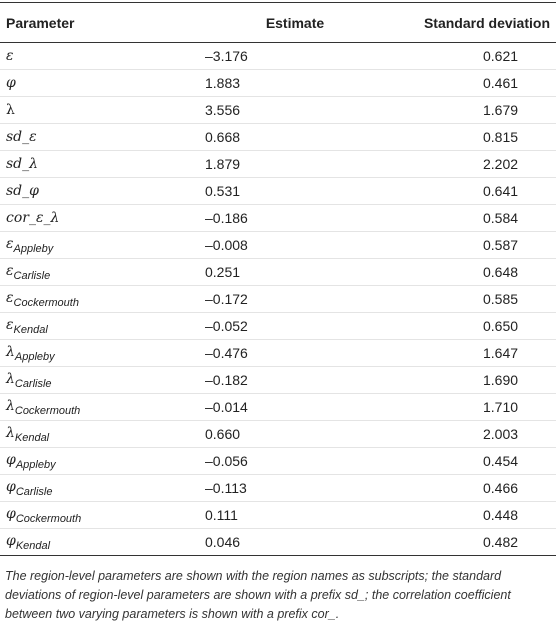 The width and height of the screenshot is (556, 630). What do you see at coordinates (226, 380) in the screenshot?
I see `estimate-value: –0.182` at bounding box center [226, 380].